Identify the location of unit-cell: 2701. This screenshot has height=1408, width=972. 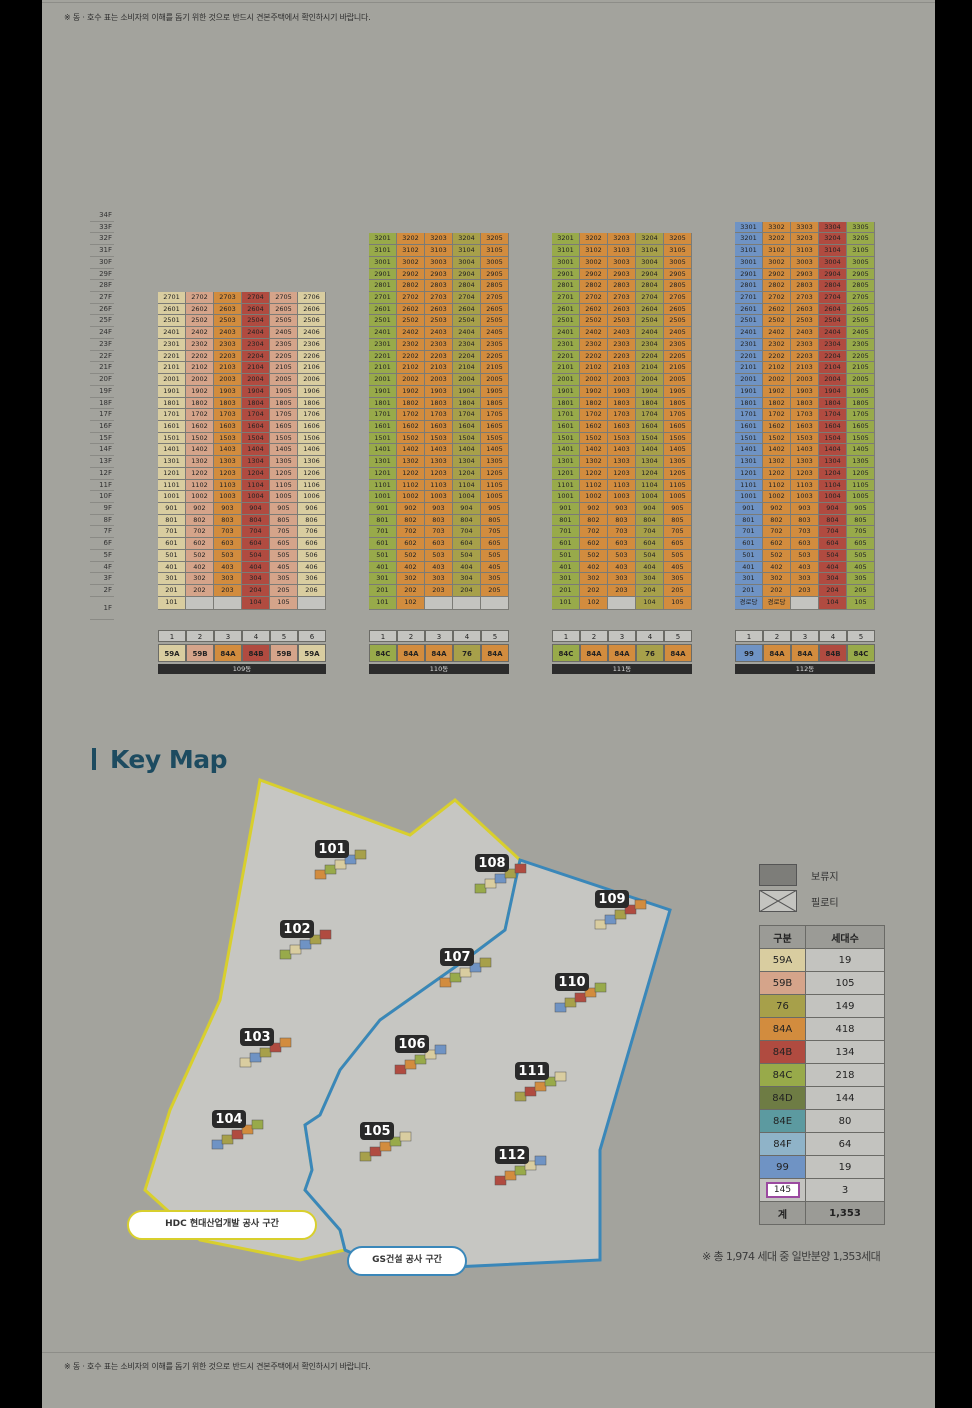
(749, 298).